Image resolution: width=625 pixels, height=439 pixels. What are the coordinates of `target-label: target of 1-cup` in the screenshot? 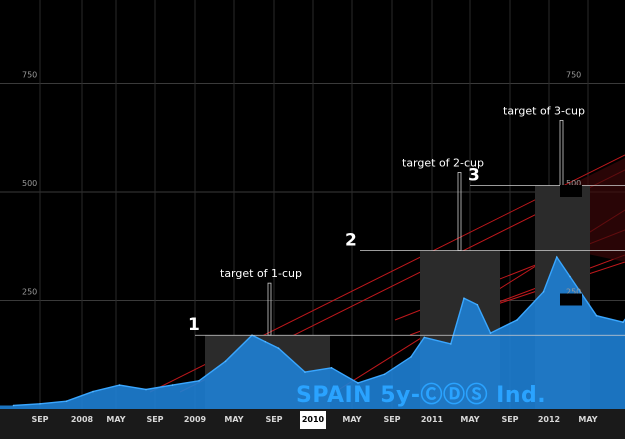 It's located at (261, 273).